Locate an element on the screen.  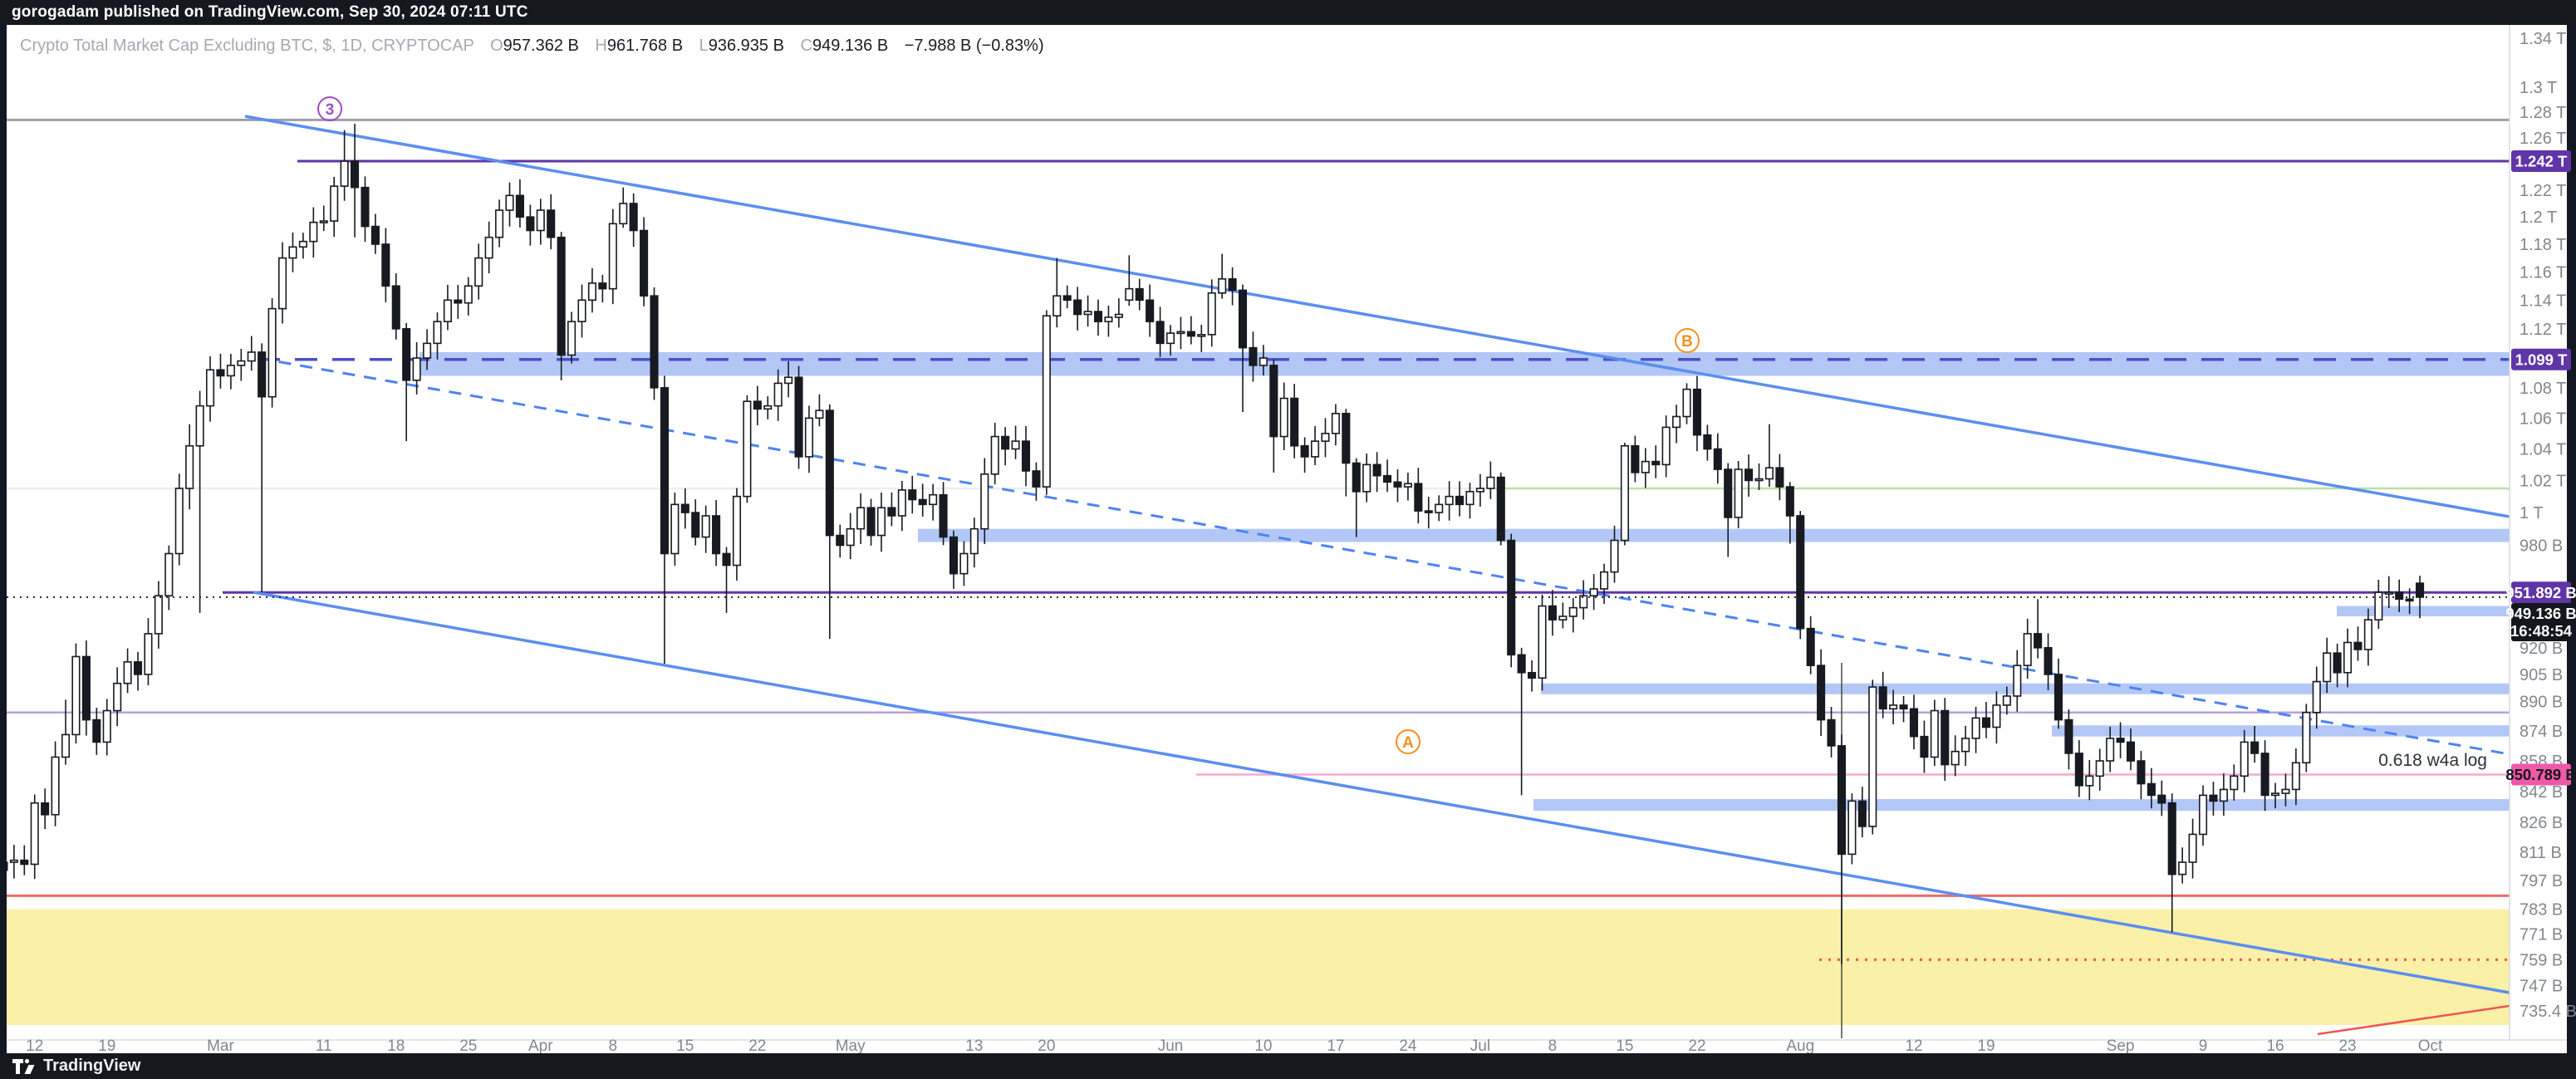
tradingview-logo-icon is located at coordinates (24, 1066).